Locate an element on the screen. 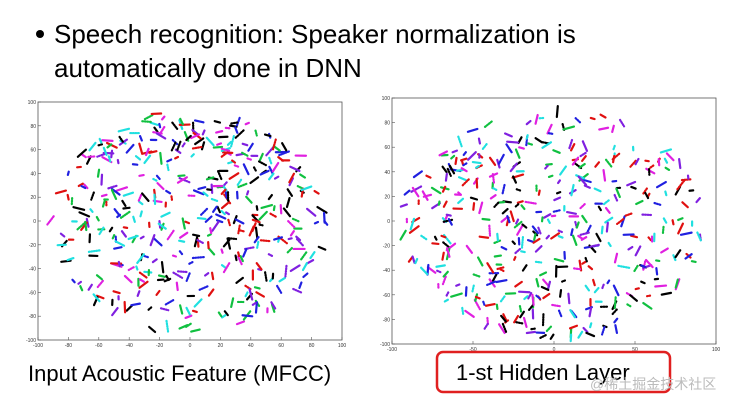 This screenshot has width=748, height=408. y-tick-label: 60 is located at coordinates (33, 151).